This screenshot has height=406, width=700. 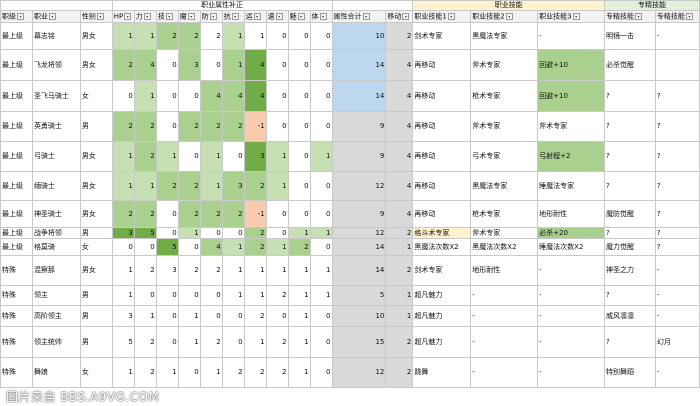 I want to click on cell-class: 领主, so click(x=56, y=295).